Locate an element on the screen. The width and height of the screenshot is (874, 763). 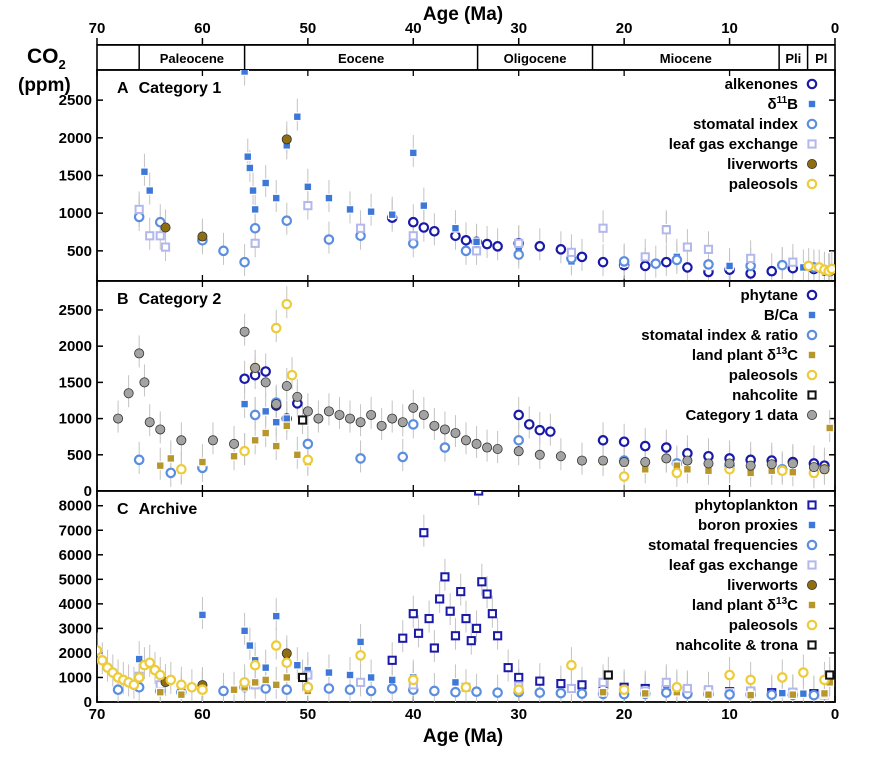
epoch-label: Paleocene is located at coordinates (192, 58).